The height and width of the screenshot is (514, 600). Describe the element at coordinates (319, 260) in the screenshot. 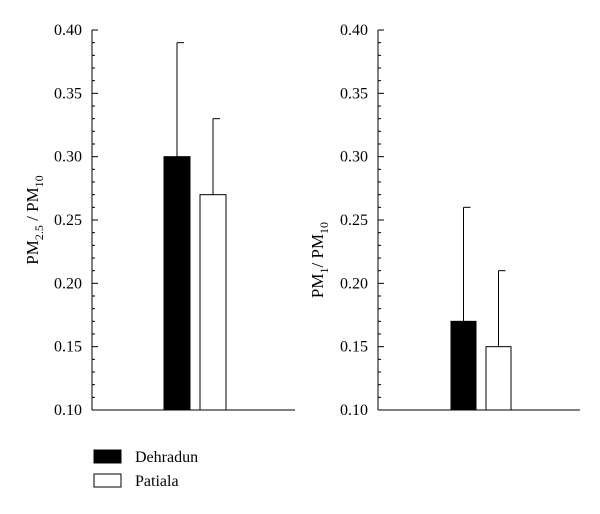

I see `y-axis-label: PM1/ PM10` at that location.